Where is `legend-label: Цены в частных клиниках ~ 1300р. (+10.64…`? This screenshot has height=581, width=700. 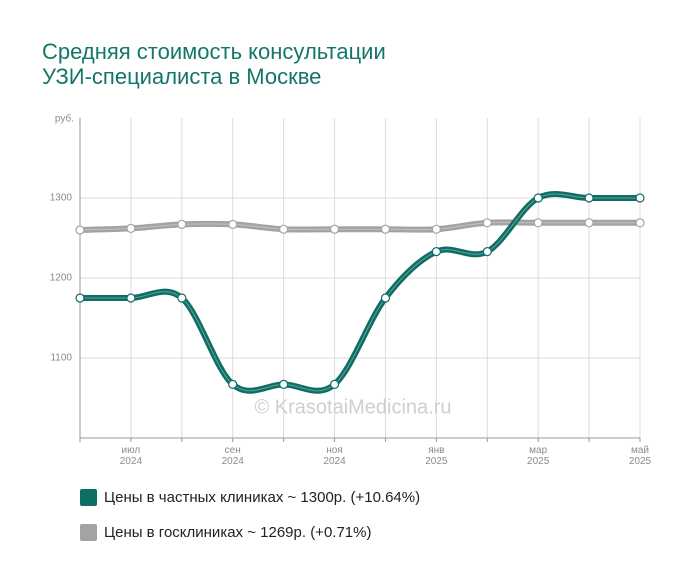 legend-label: Цены в частных клиниках ~ 1300р. (+10.64… is located at coordinates (262, 497).